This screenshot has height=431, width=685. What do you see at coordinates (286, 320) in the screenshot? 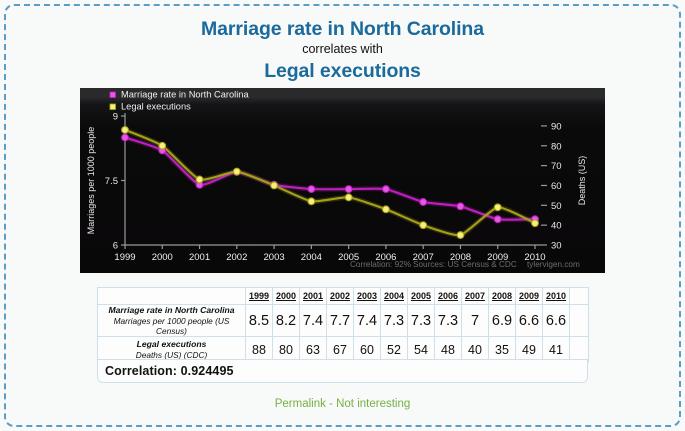
I see `table-cell: 8.2` at bounding box center [286, 320].